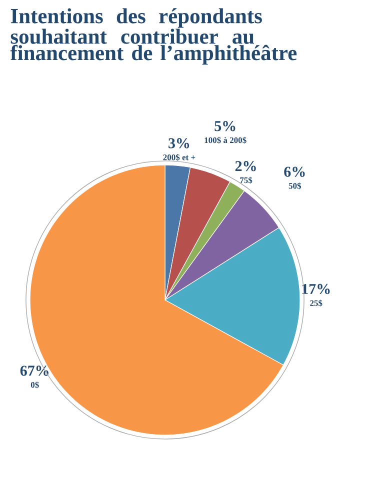 The height and width of the screenshot is (494, 376). Describe the element at coordinates (34, 384) in the screenshot. I see `slice-label: 0$` at that location.